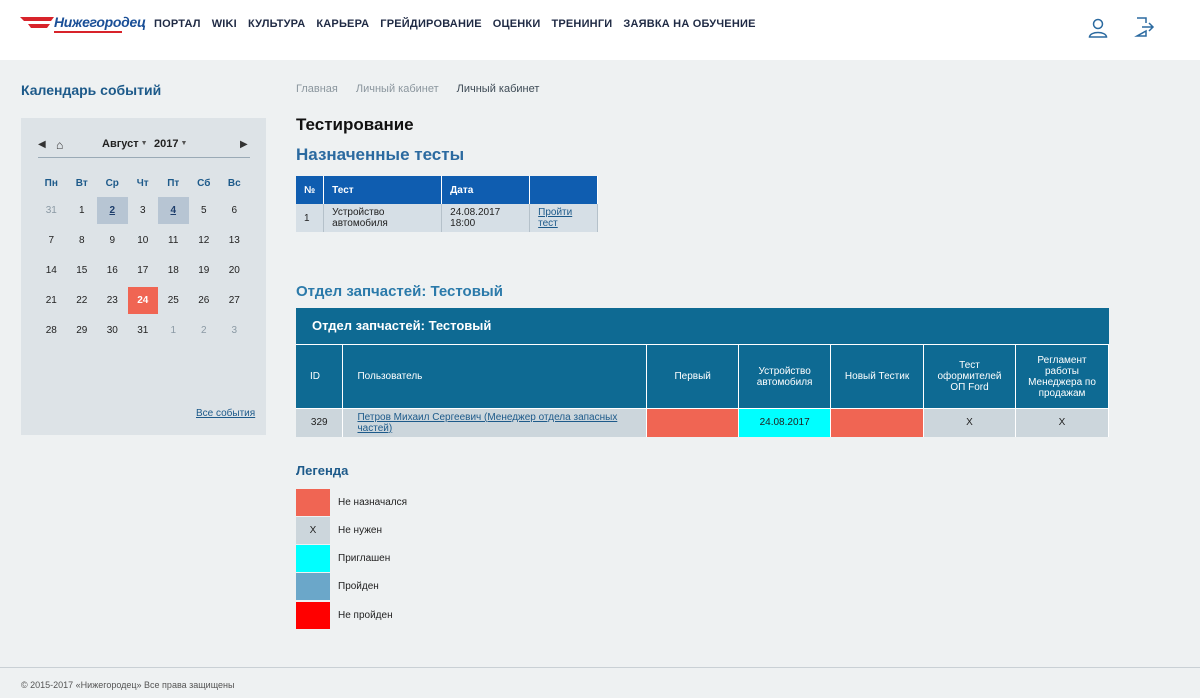 The height and width of the screenshot is (698, 1200). Describe the element at coordinates (234, 210) in the screenshot. I see `calendar-day: 6` at that location.